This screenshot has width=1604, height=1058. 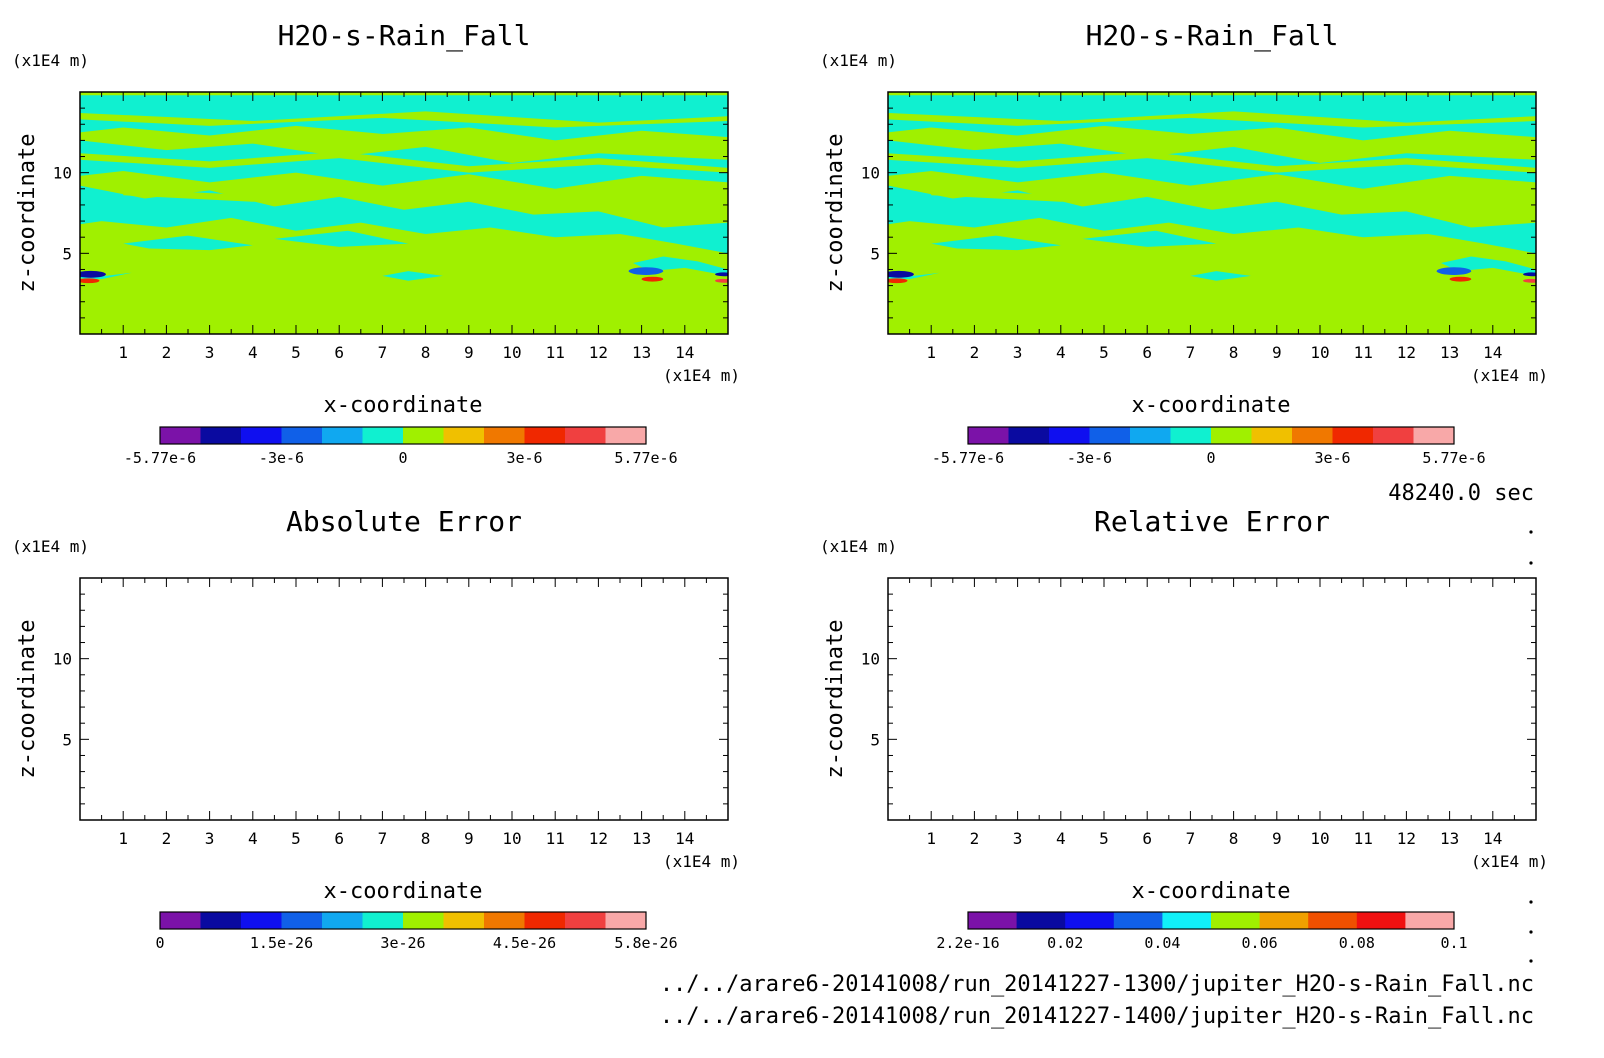 I want to click on chart-title: Absolute Error, so click(x=404, y=521).